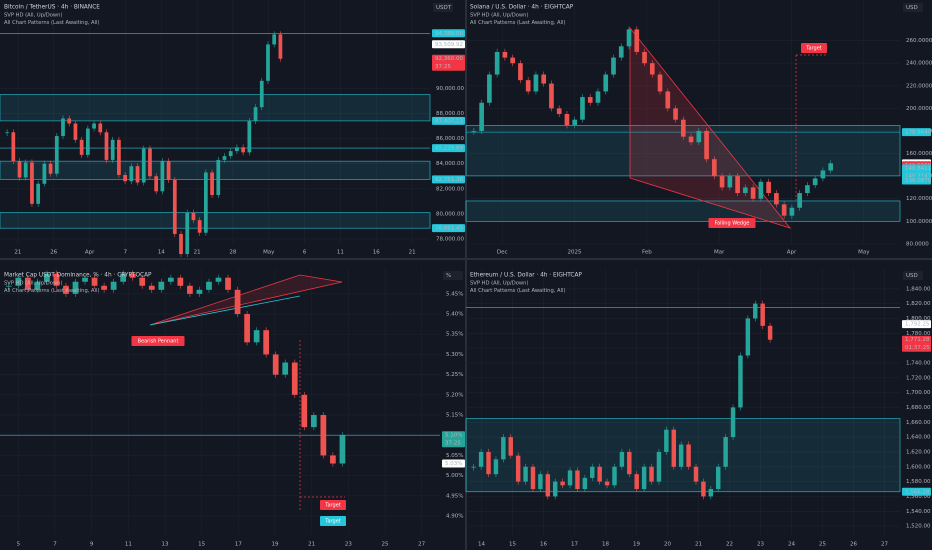 The image size is (932, 550). Describe the element at coordinates (481, 545) in the screenshot. I see `x-tick-label: 14` at that location.